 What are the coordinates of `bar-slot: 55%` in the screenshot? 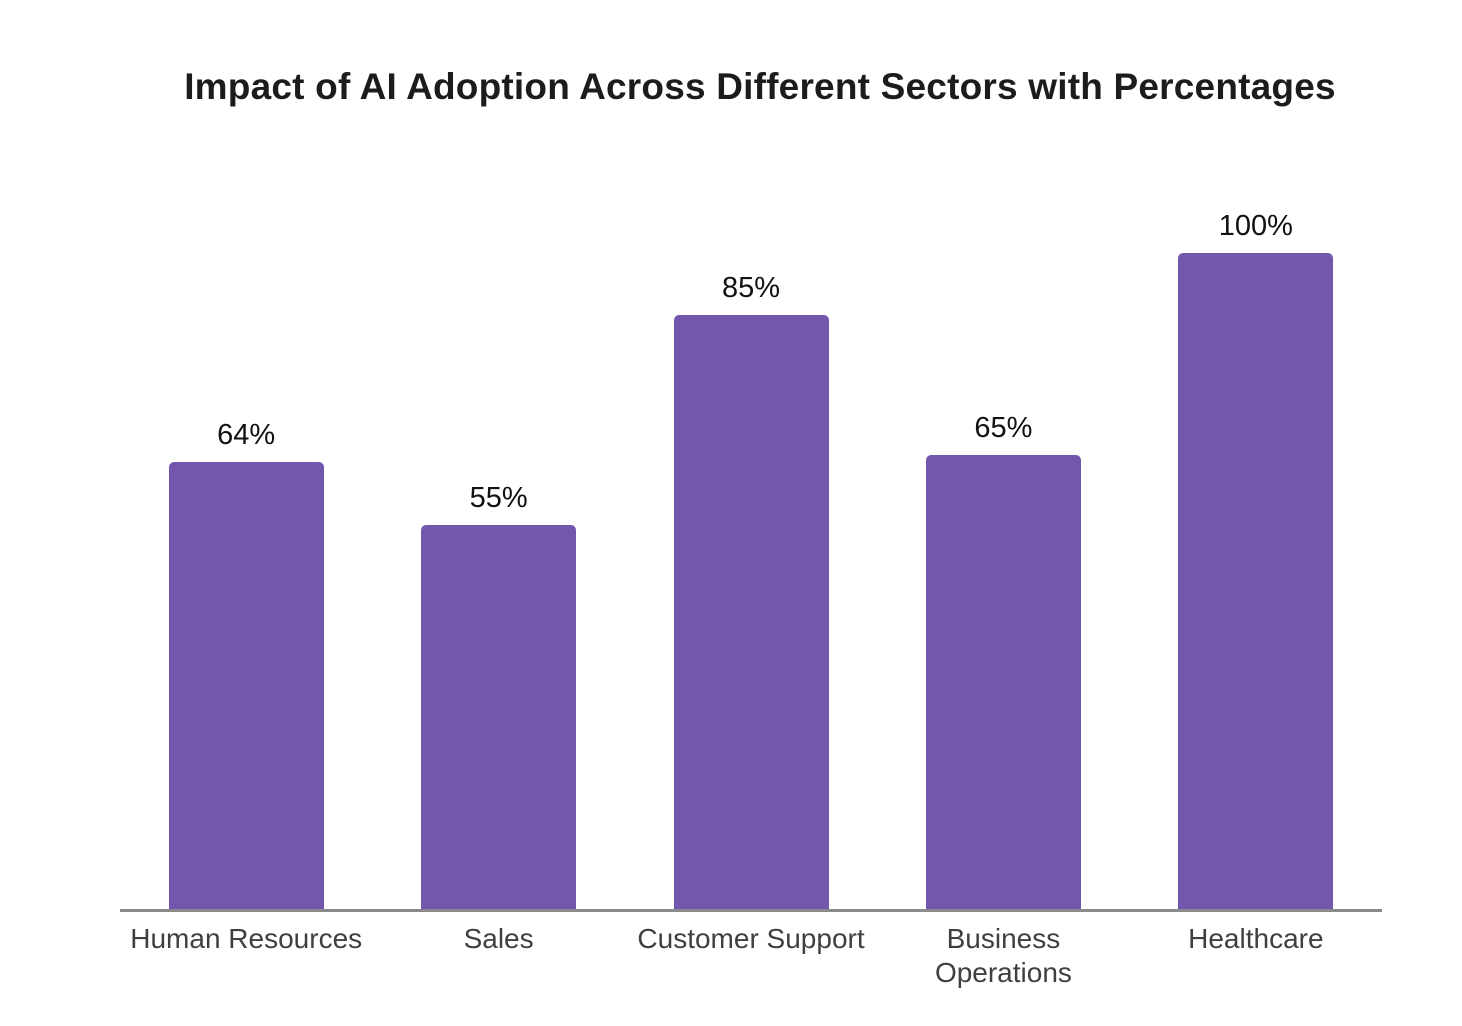 It's located at (498, 560).